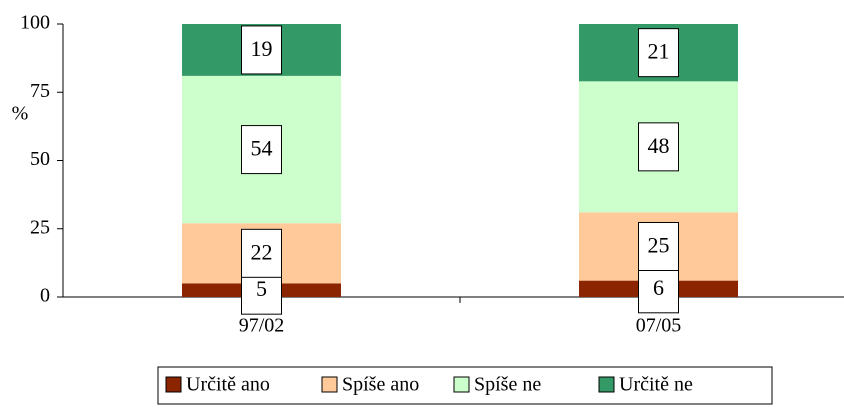 The width and height of the screenshot is (844, 412). What do you see at coordinates (261, 288) in the screenshot?
I see `data-label: 5` at bounding box center [261, 288].